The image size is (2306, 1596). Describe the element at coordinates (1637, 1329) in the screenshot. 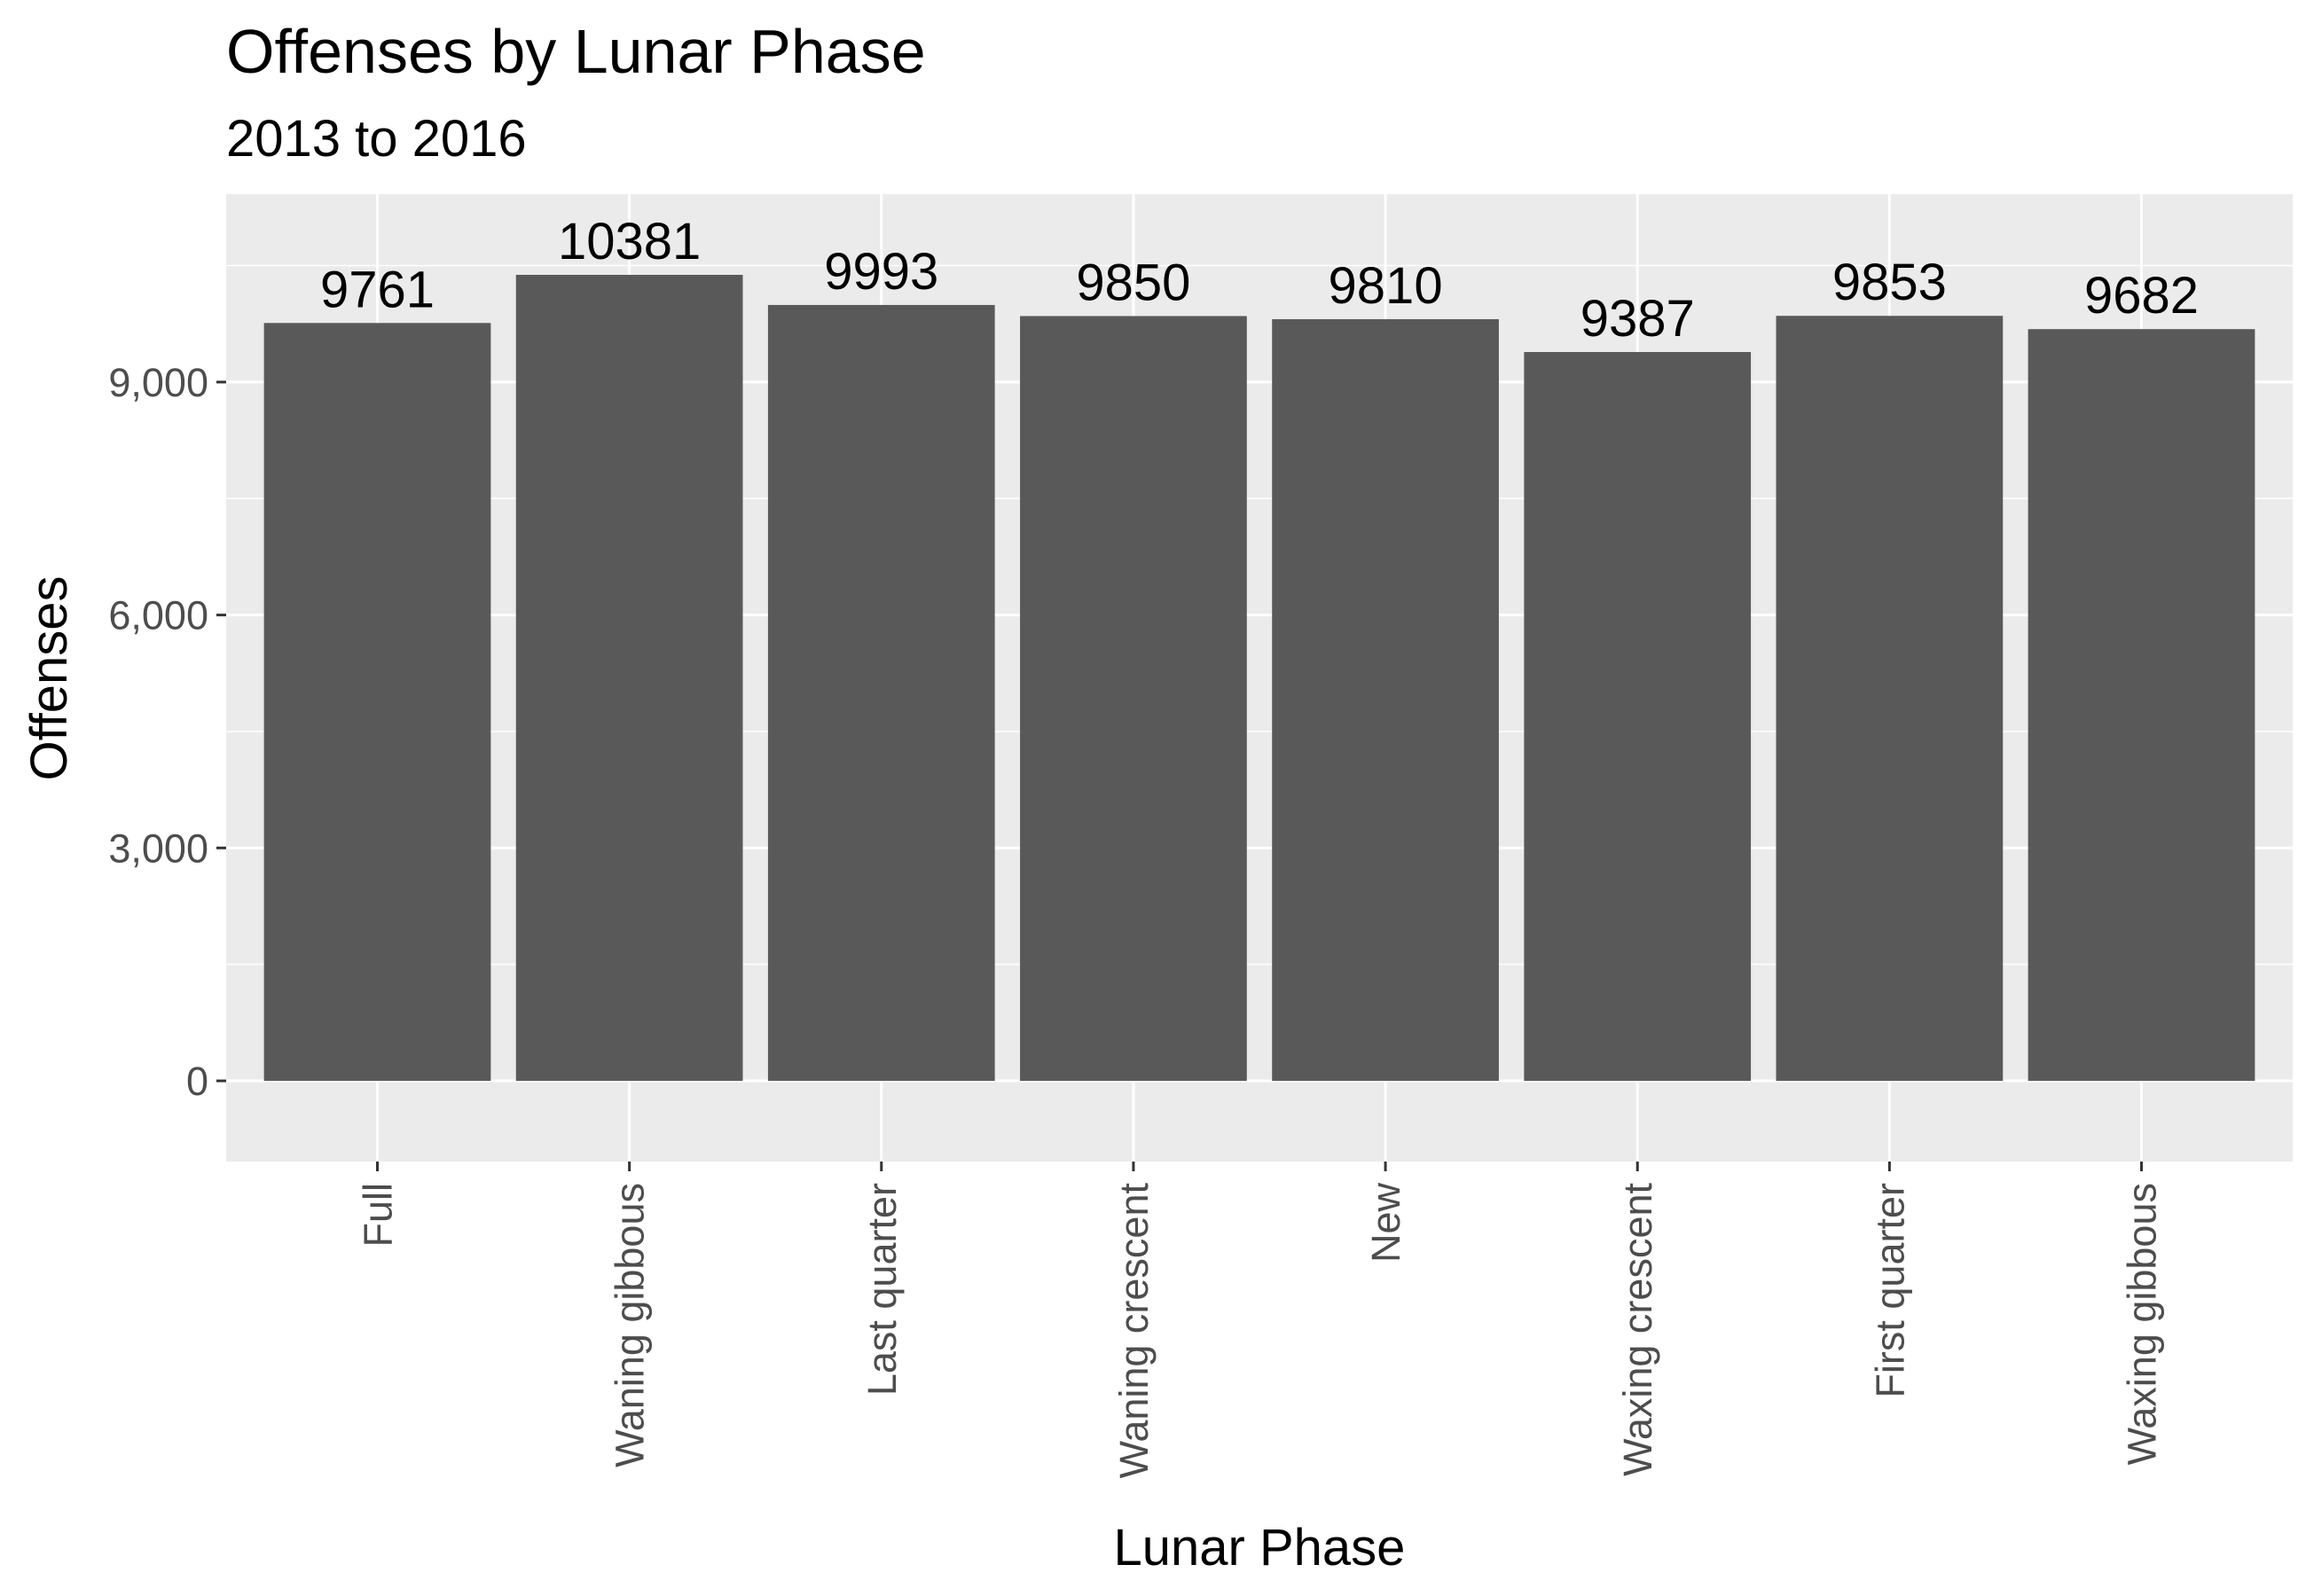

I see `x-tick-label: Waxing crescent` at that location.